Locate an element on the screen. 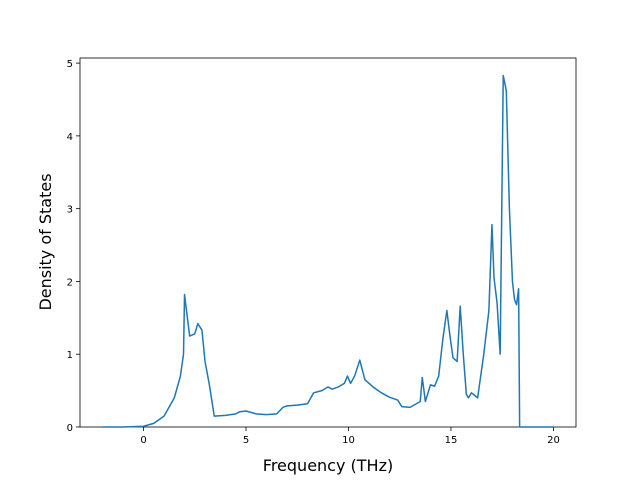  x-tick-label: 15 is located at coordinates (451, 440).